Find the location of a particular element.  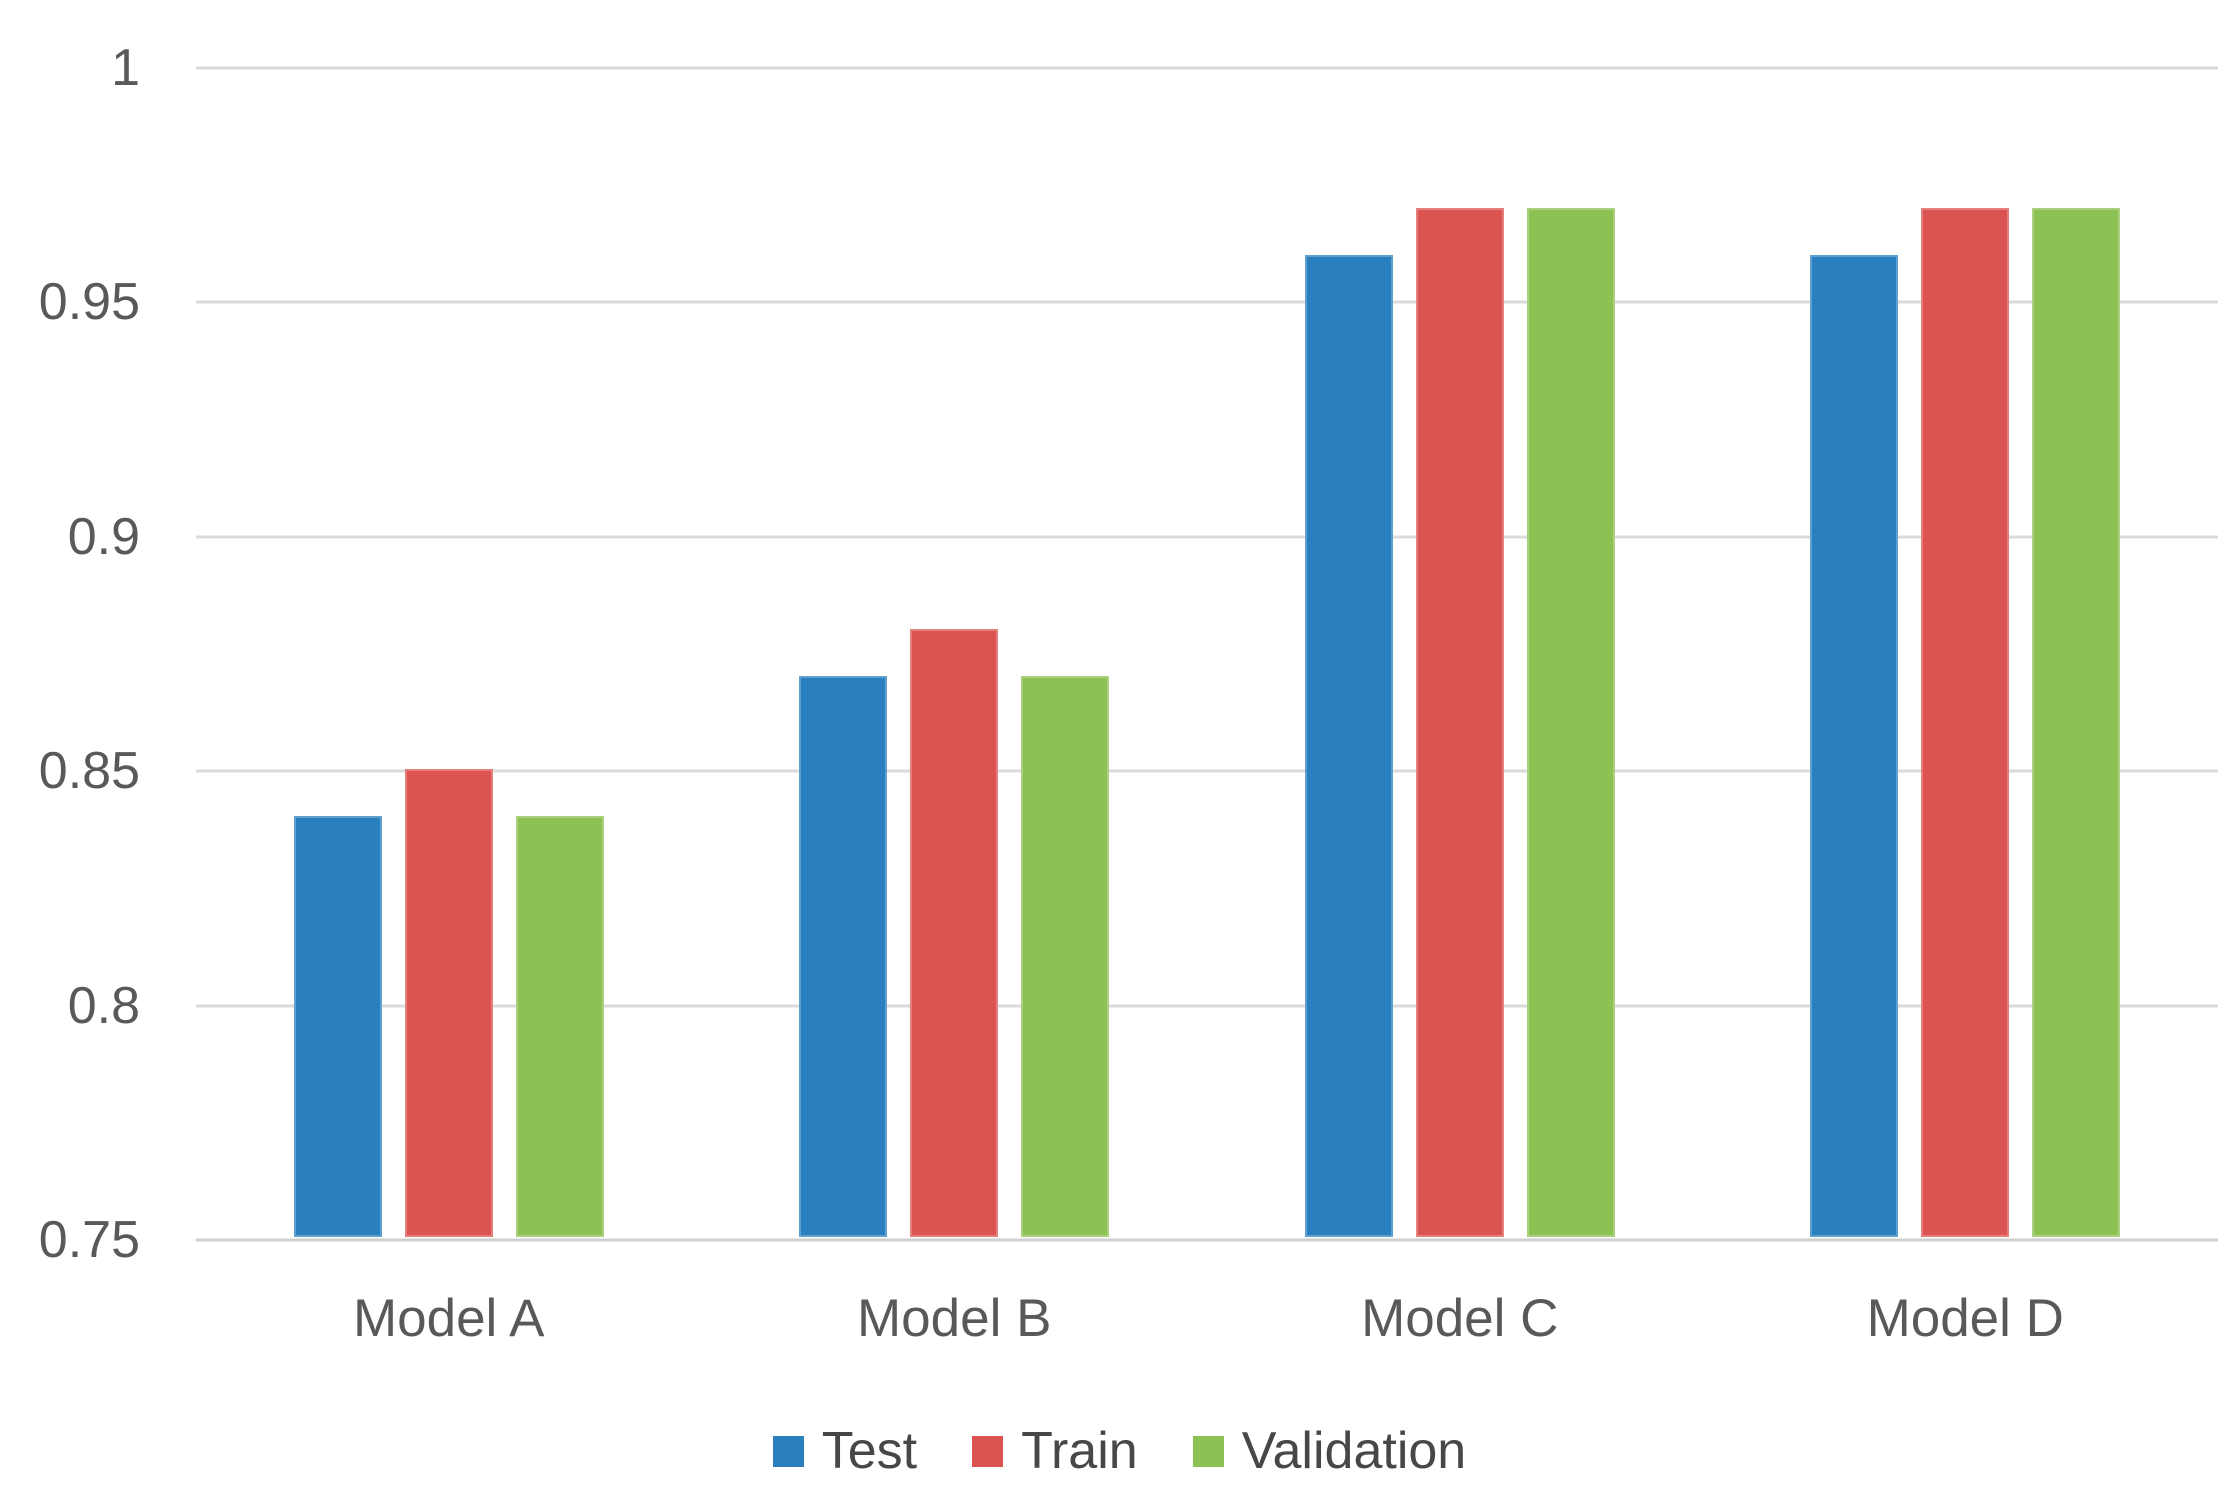

legend-item-train: Train is located at coordinates (1055, 1451).